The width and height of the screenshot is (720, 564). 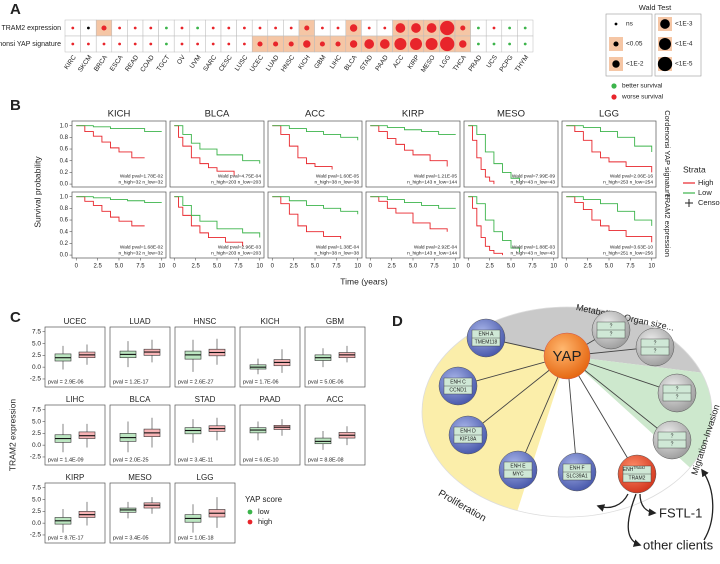 I want to click on pval-label: Wald pval=2.92E-04, so click(x=435, y=247).